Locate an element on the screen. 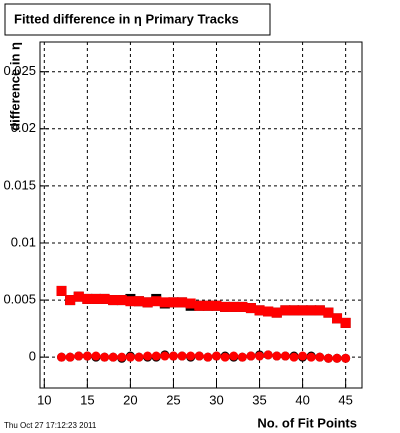  y-tick-label: 0.02 is located at coordinates (23, 127).